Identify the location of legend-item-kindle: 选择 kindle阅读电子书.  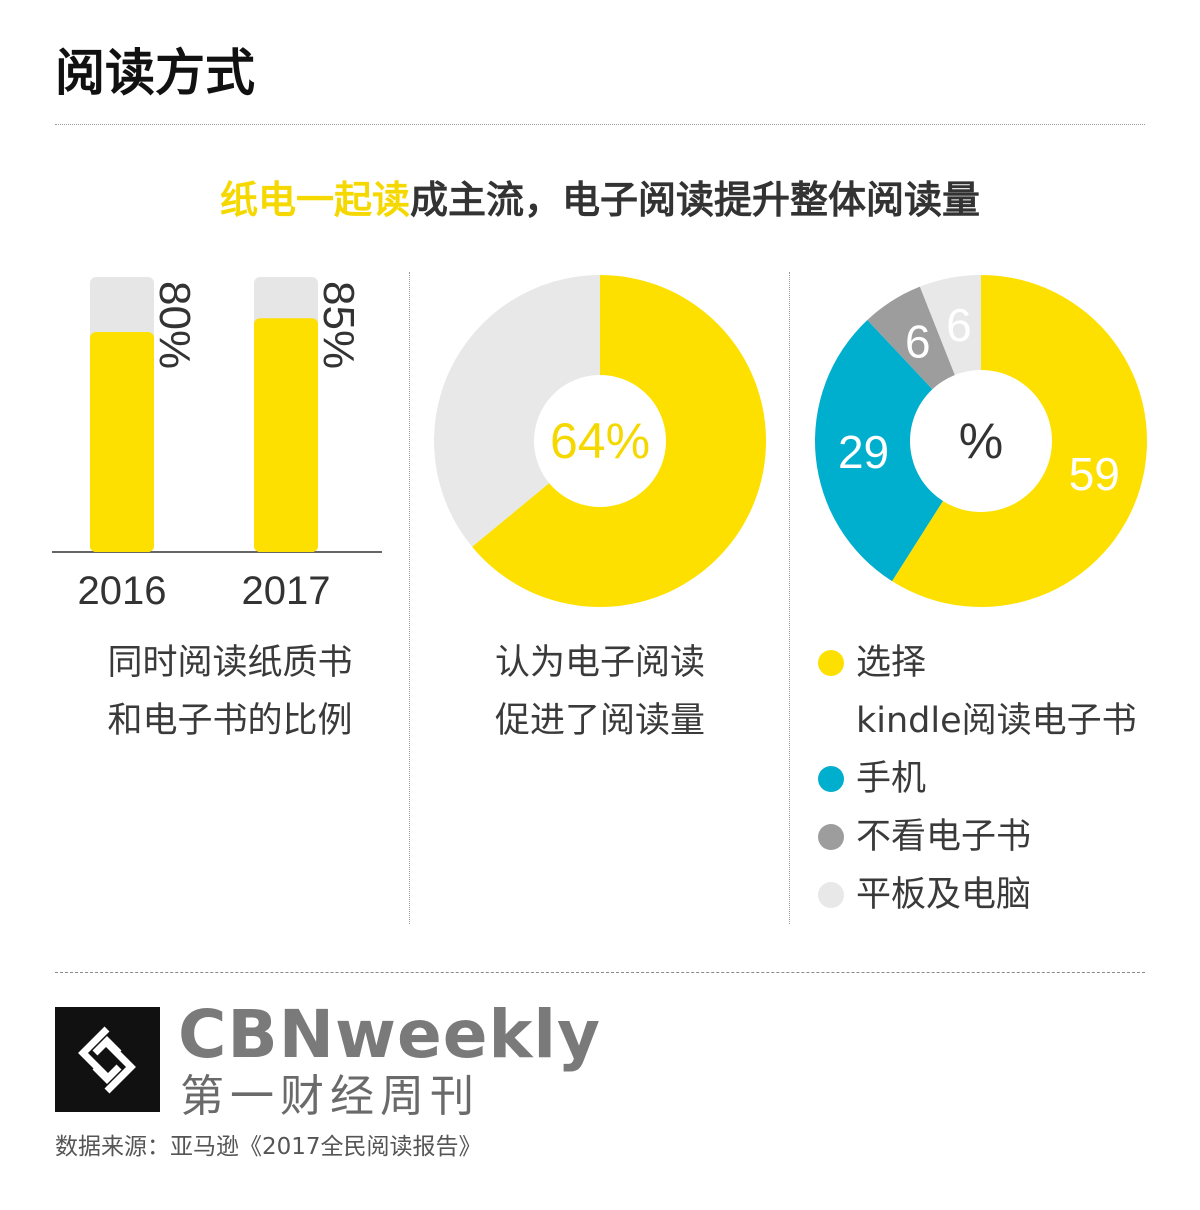
(977, 692).